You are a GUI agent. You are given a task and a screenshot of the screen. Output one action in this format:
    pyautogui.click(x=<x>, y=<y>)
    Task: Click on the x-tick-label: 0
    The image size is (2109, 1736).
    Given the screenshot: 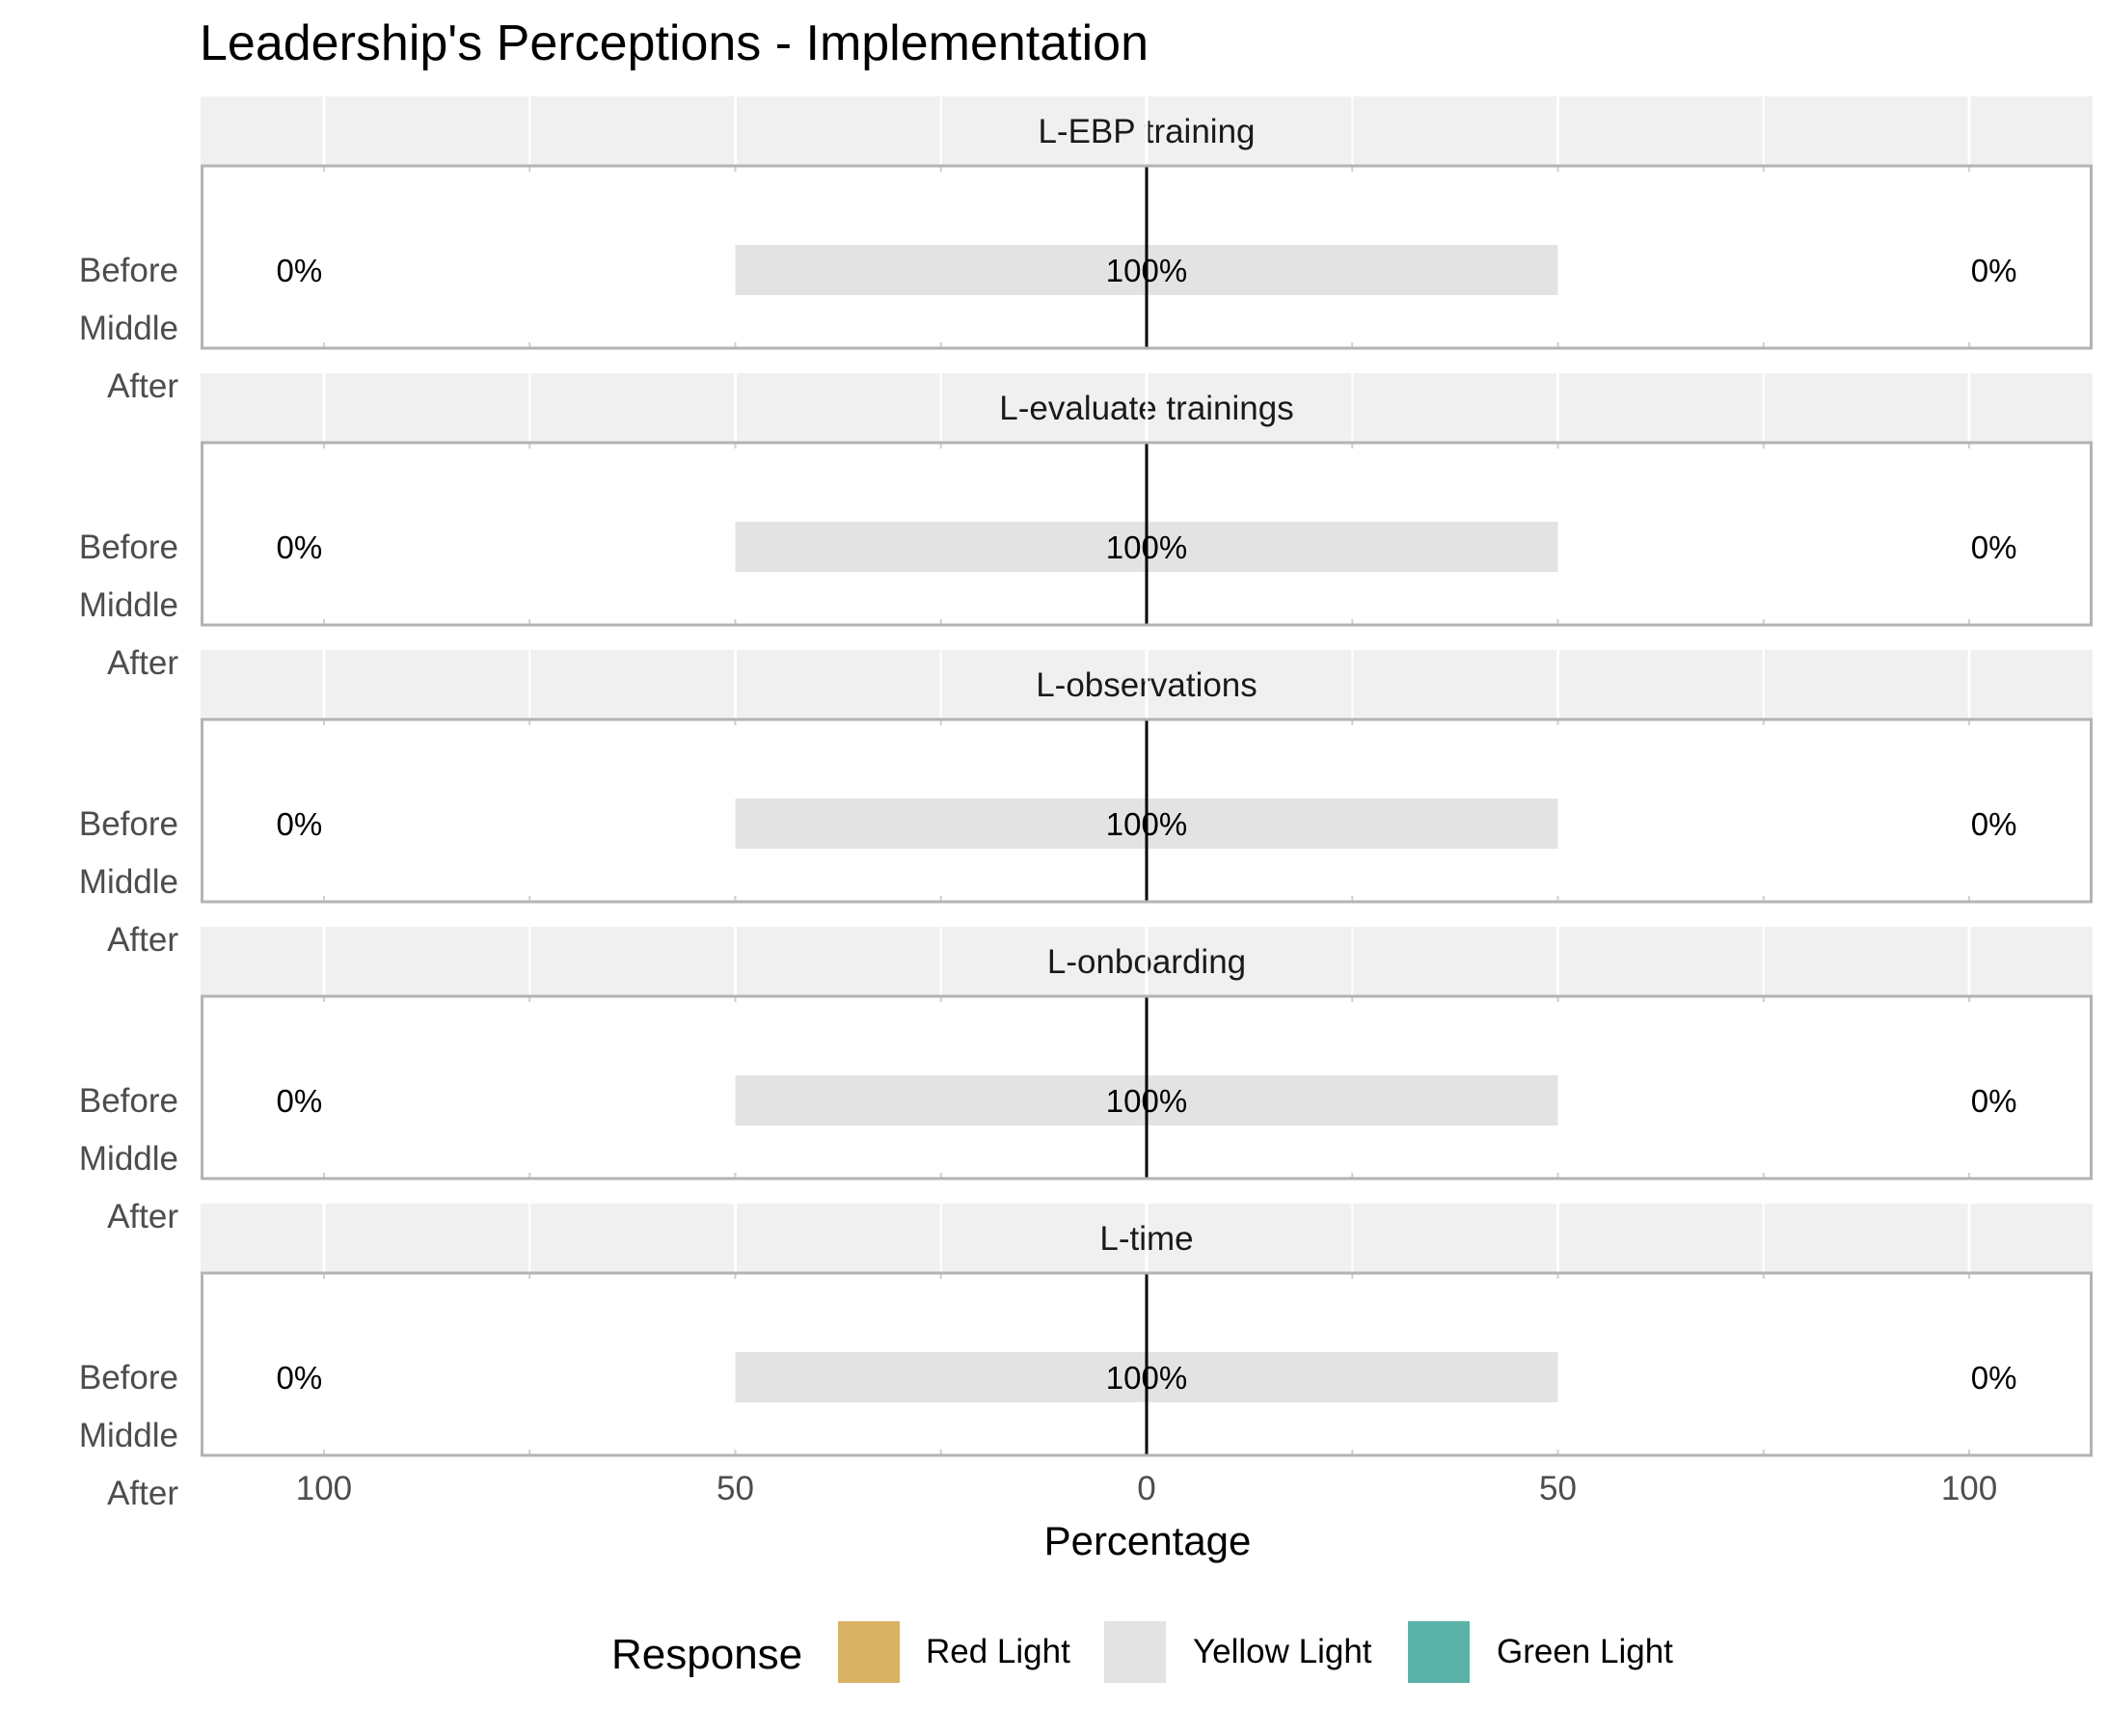 What is the action you would take?
    pyautogui.click(x=1146, y=1489)
    